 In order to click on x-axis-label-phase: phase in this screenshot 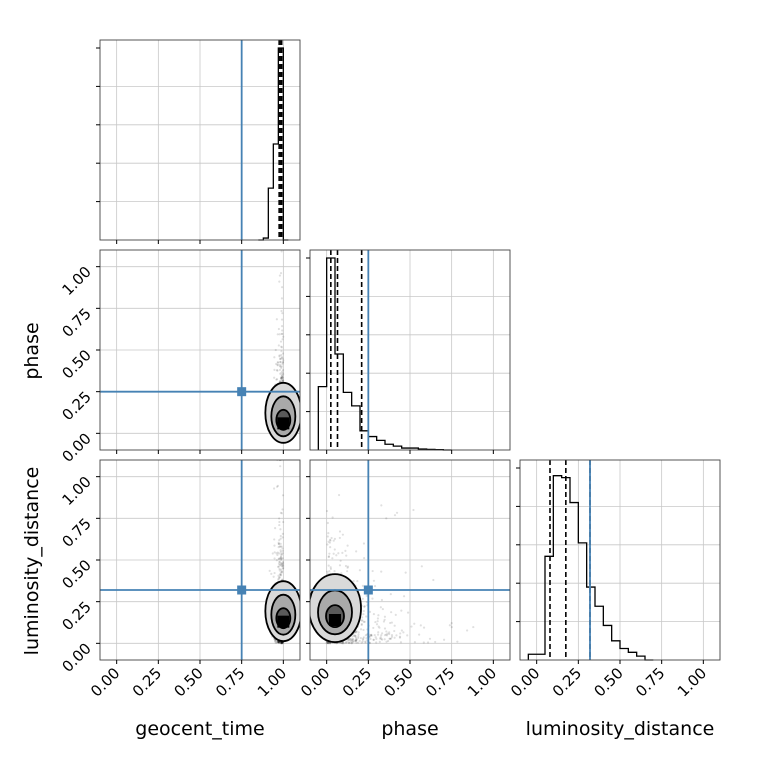, I will do `click(409, 729)`.